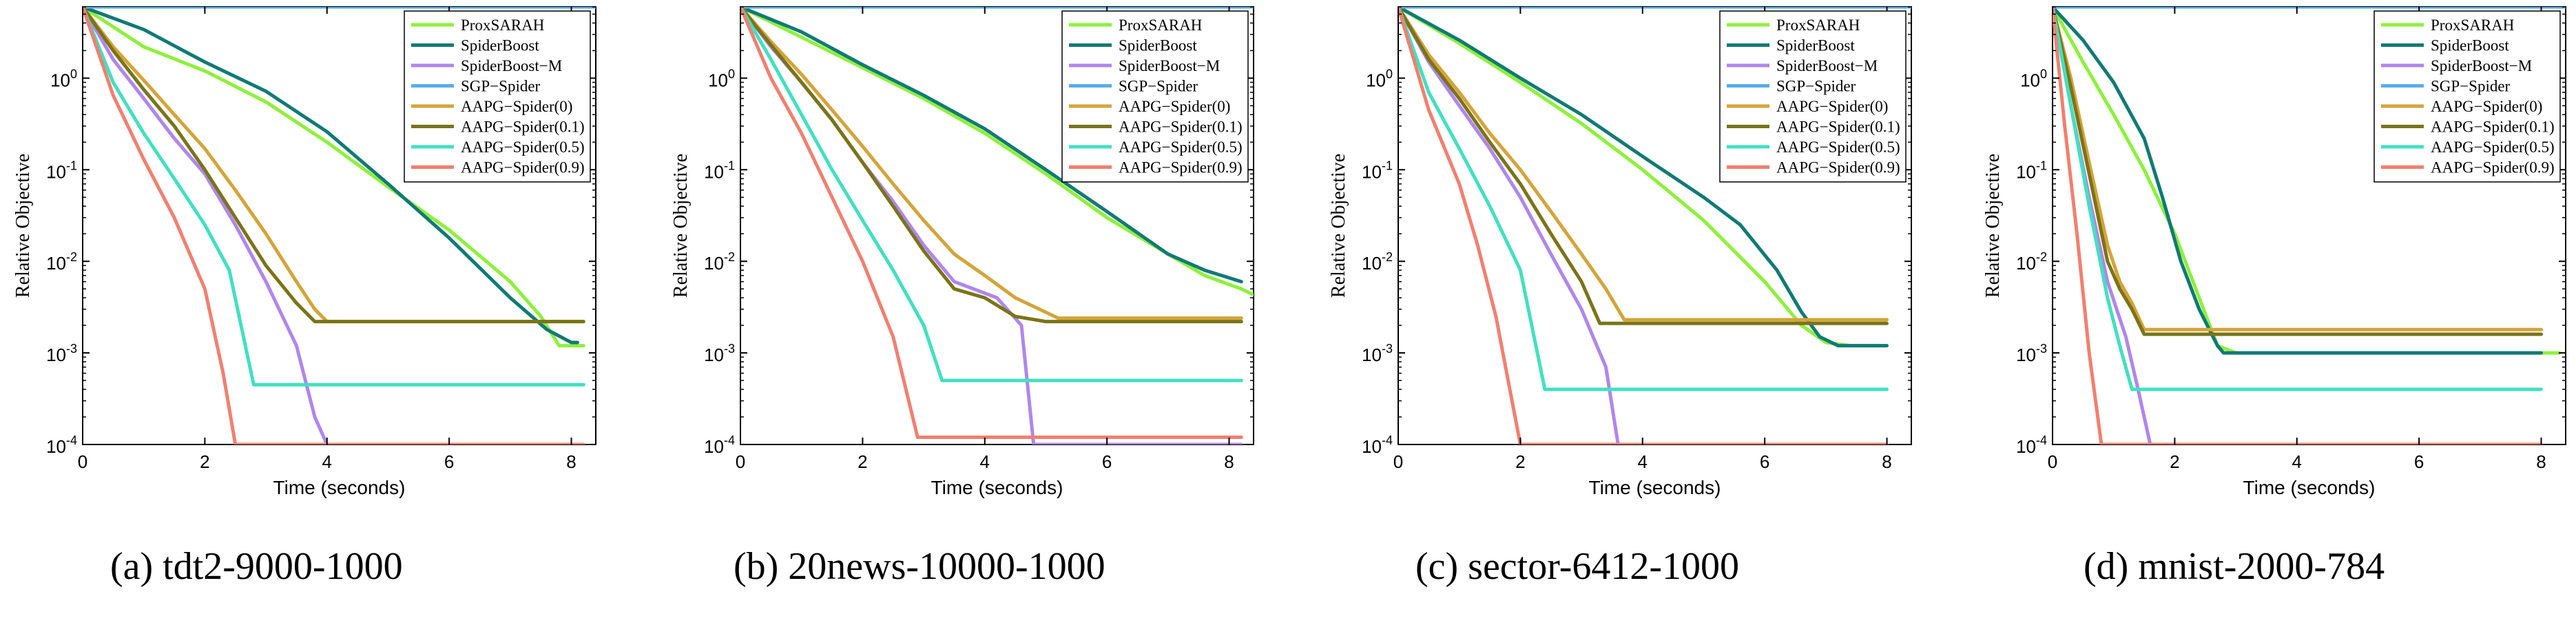 This screenshot has height=634, width=2576. I want to click on panel-caption: (c) sector-6412-1000, so click(1577, 566).